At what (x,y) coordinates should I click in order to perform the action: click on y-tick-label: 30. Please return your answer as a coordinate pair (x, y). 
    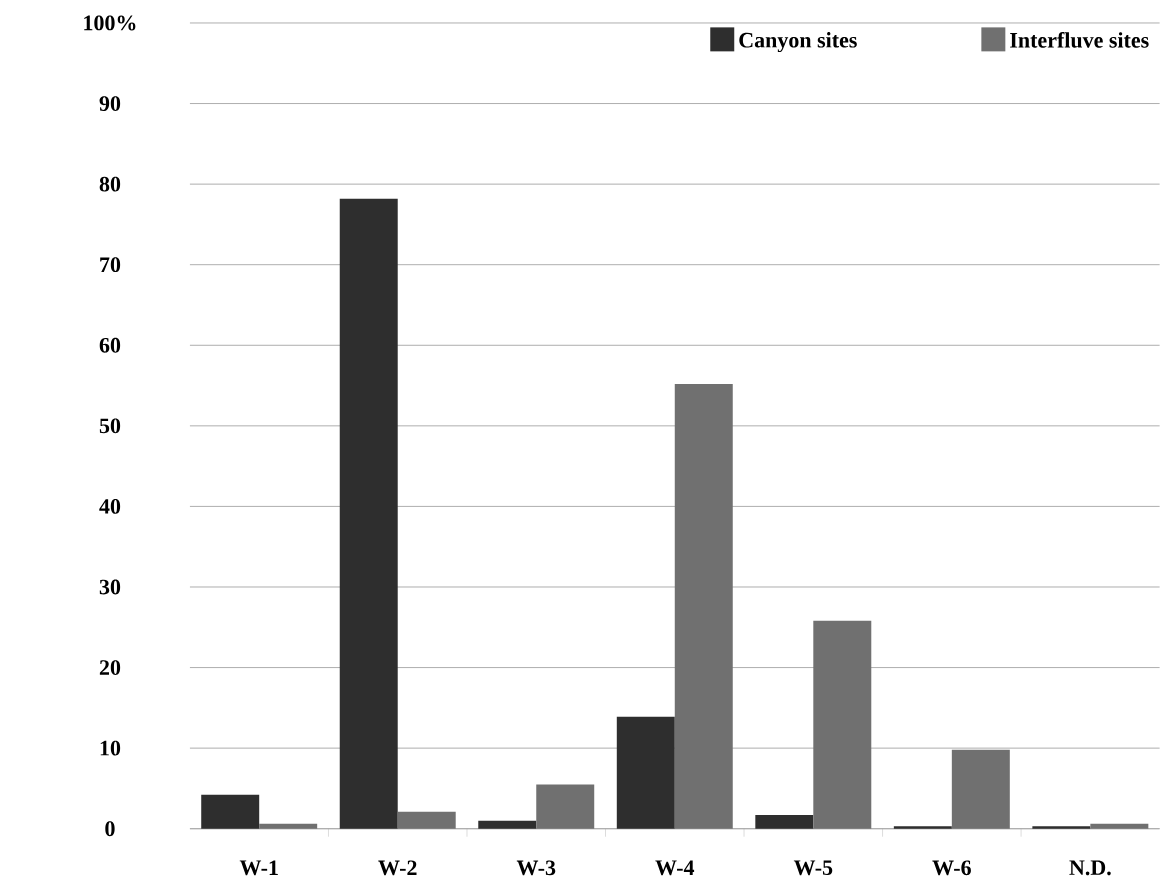
    Looking at the image, I should click on (110, 587).